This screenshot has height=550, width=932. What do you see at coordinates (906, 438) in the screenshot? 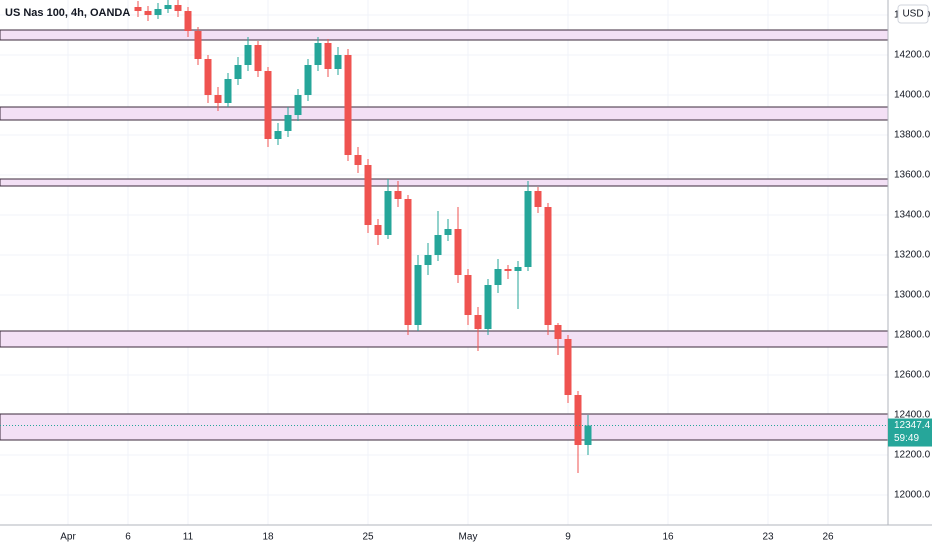
I see `countdown-label: 59:49` at bounding box center [906, 438].